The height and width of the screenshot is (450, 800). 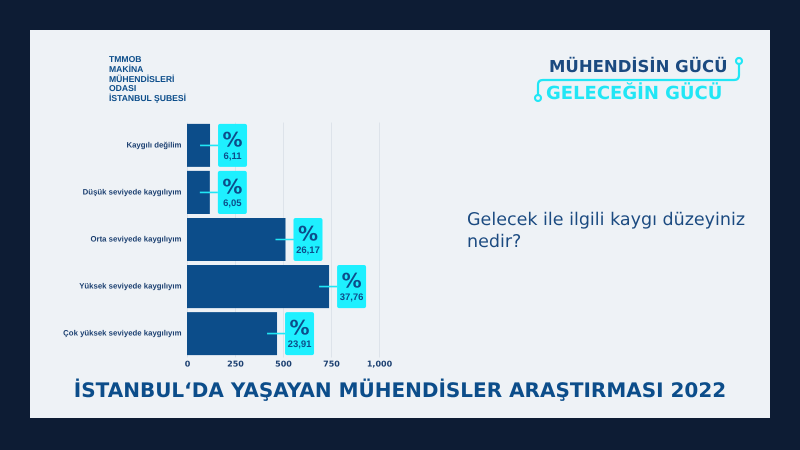 I want to click on x-tick-label: 500, so click(x=283, y=364).